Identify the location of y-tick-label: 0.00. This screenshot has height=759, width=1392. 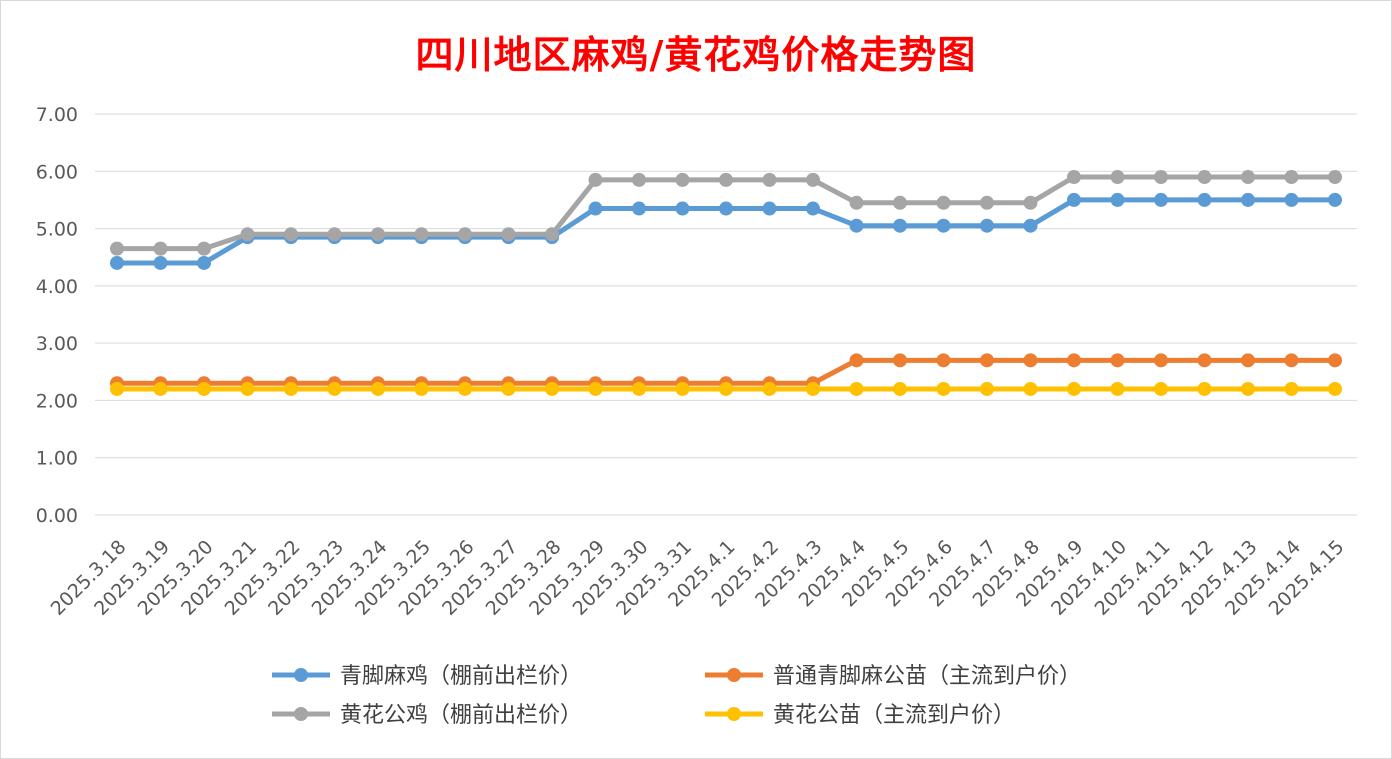
(57, 516).